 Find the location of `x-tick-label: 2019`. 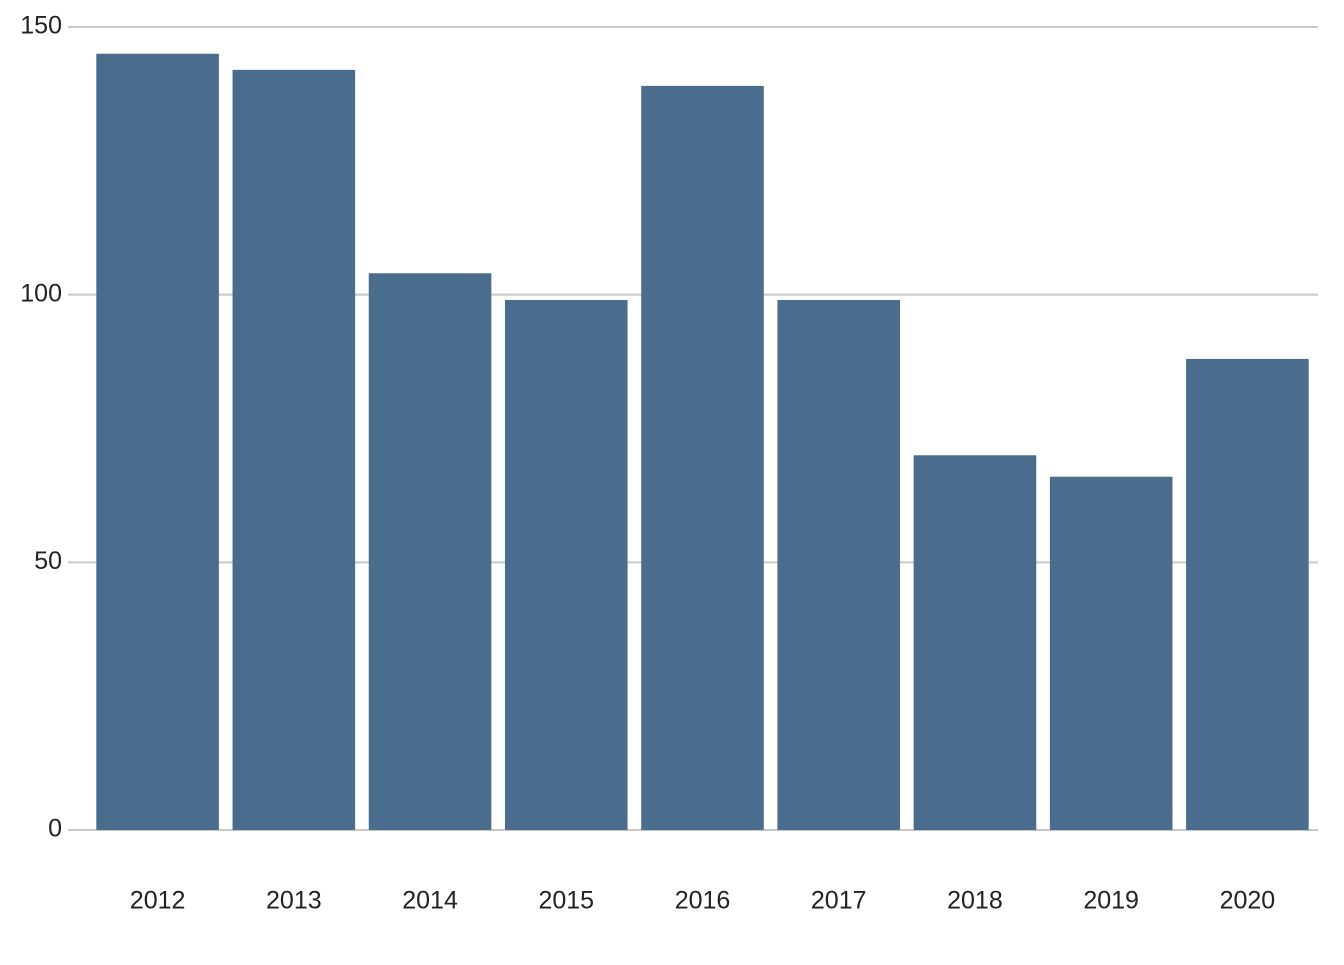

x-tick-label: 2019 is located at coordinates (1111, 901).